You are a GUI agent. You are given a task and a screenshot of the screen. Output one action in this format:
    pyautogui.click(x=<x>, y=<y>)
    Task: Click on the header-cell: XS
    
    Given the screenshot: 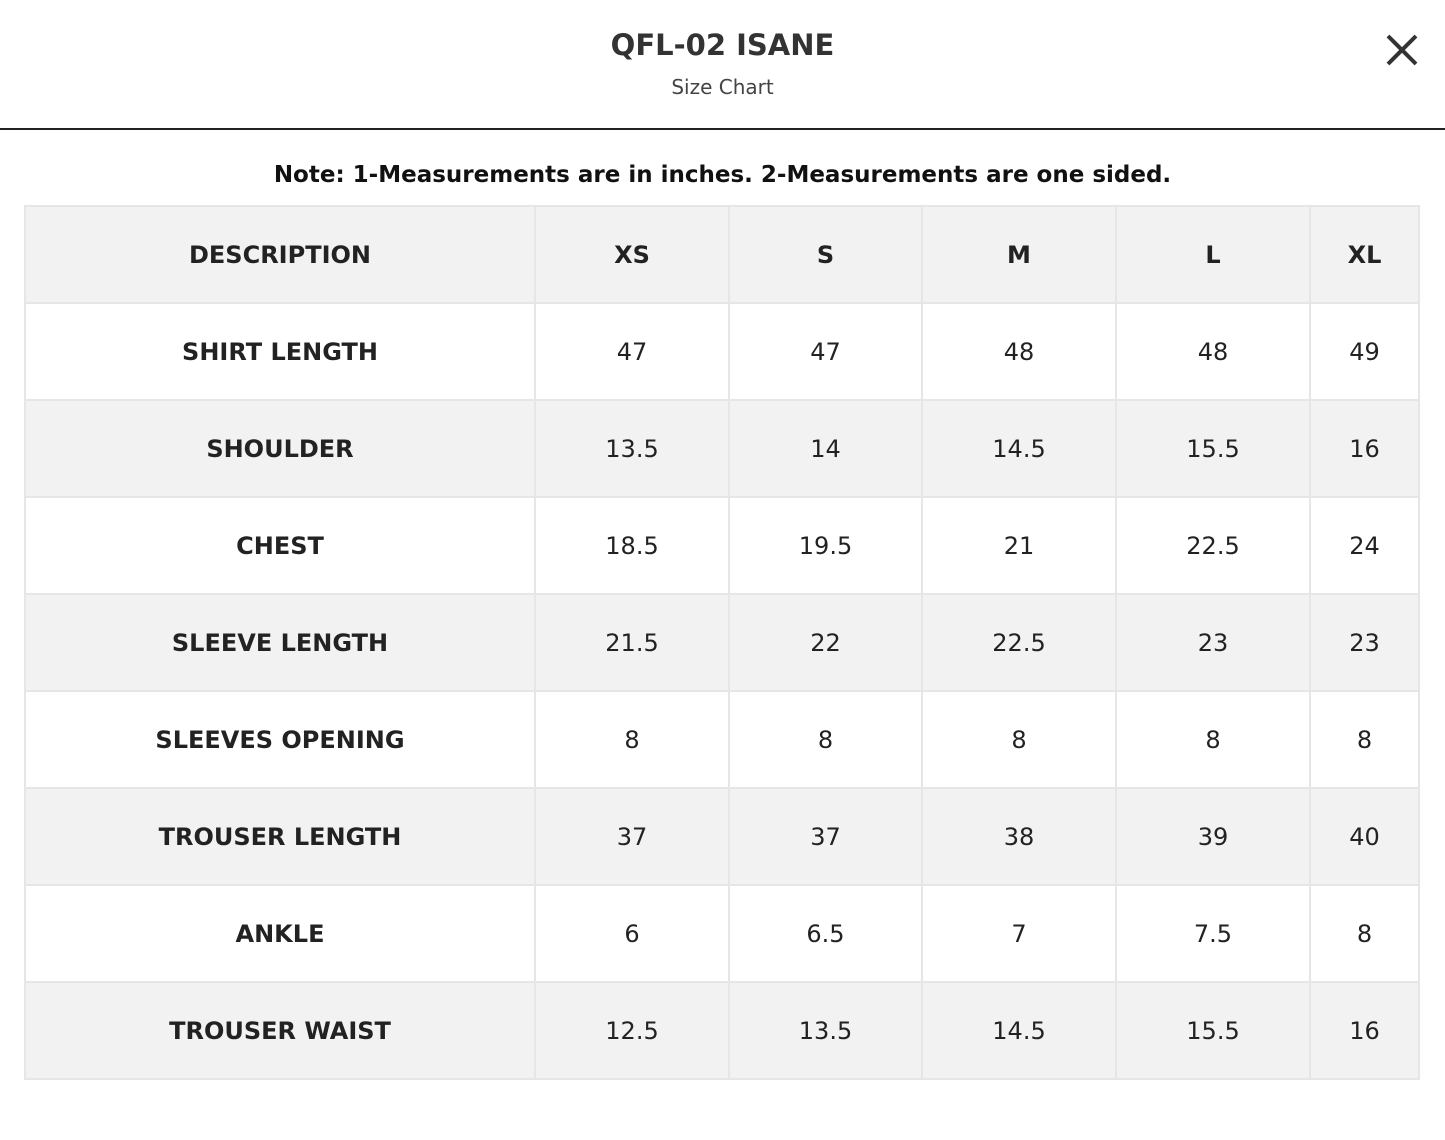 What is the action you would take?
    pyautogui.click(x=632, y=254)
    